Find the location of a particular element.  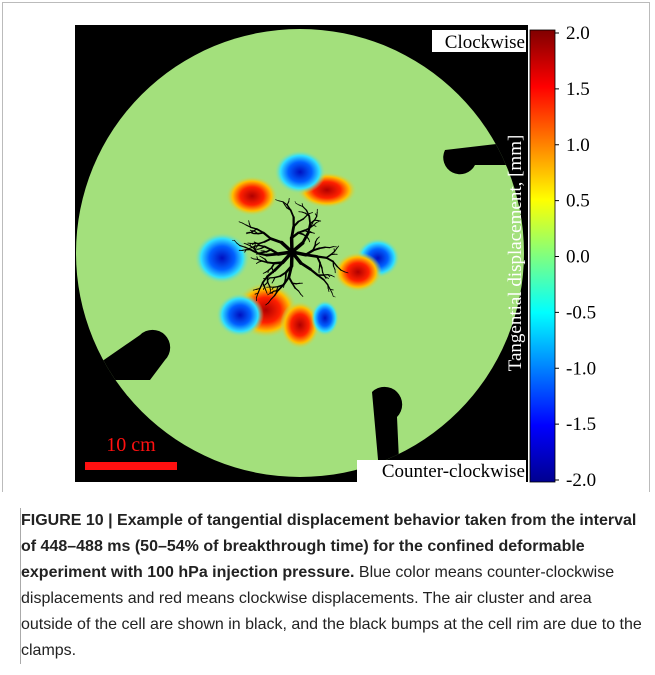

tick-label: 0.5 is located at coordinates (578, 201).